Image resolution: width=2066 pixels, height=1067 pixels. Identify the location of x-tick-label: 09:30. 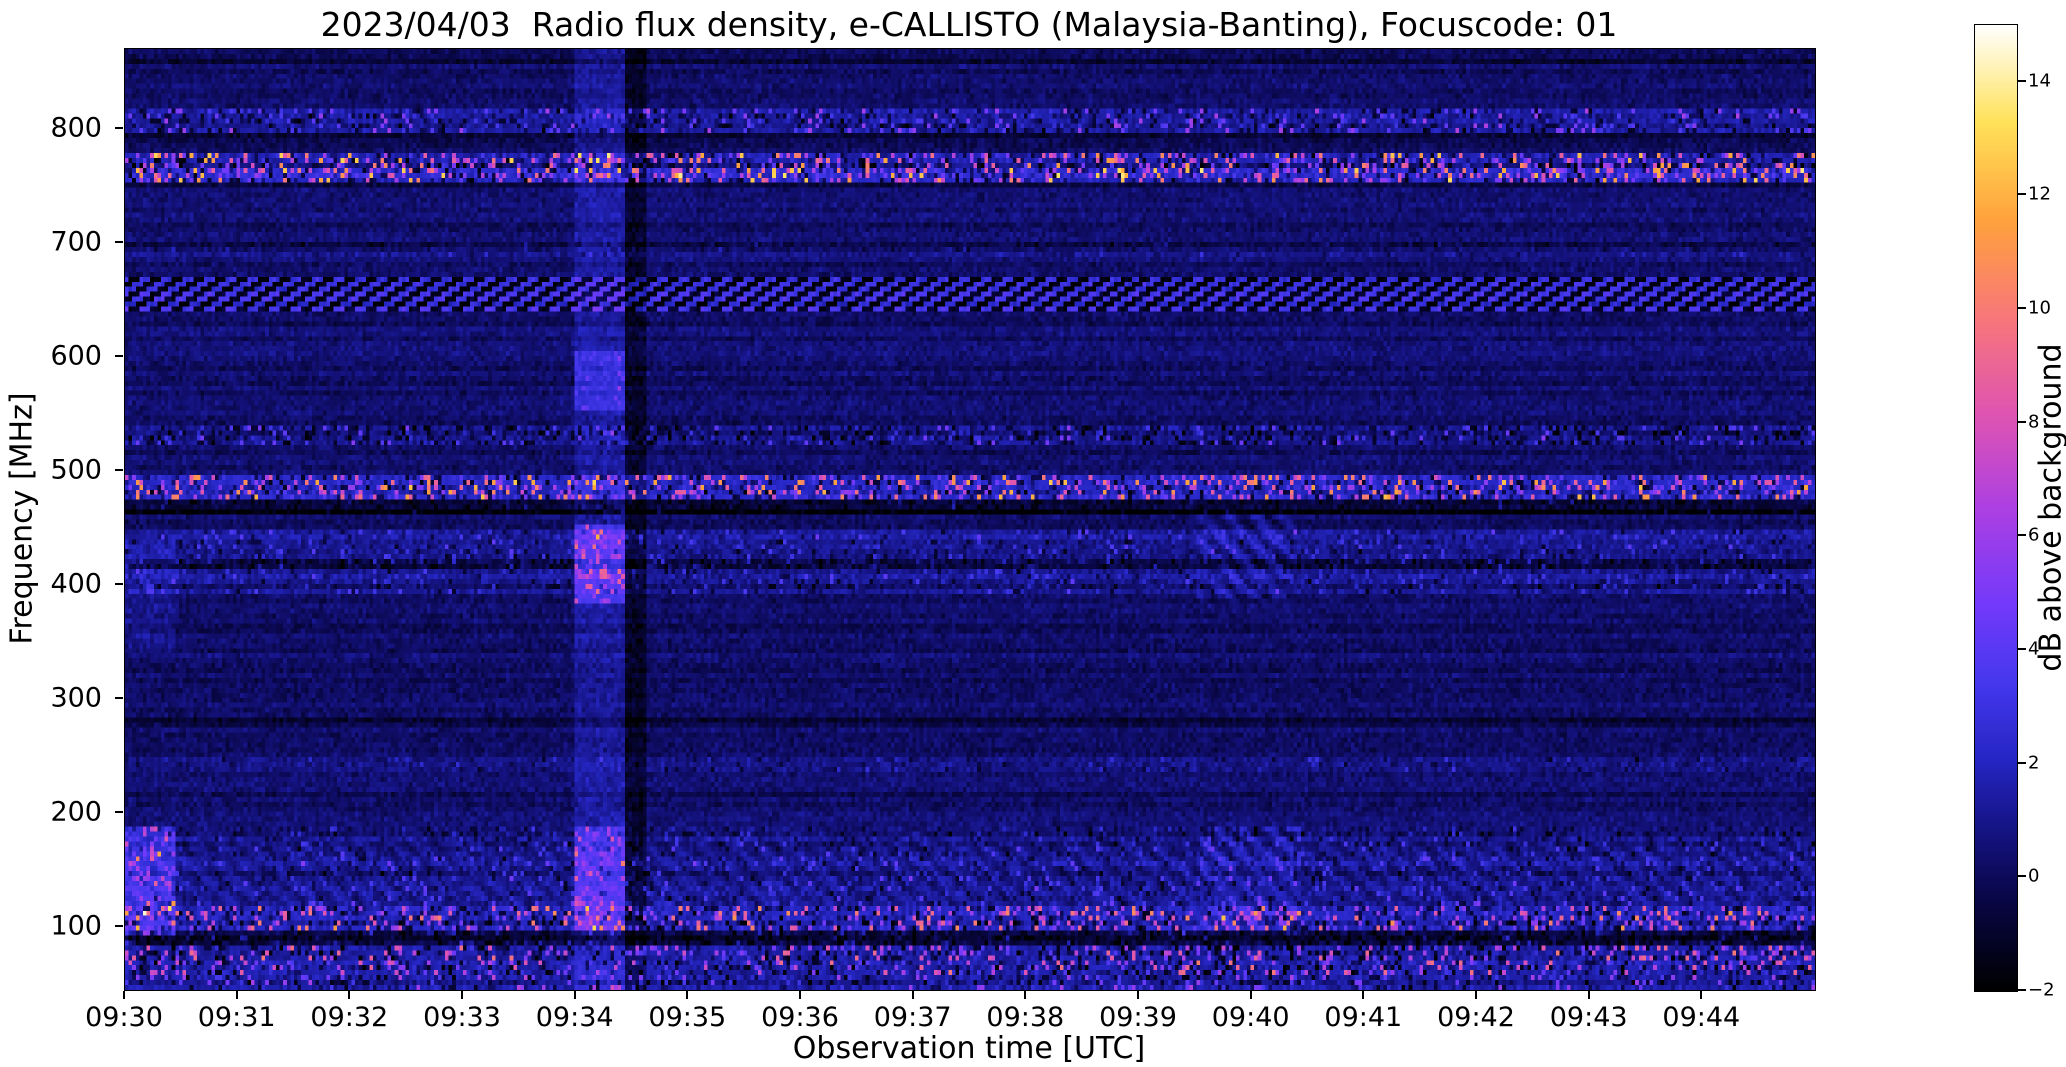
(124, 1017).